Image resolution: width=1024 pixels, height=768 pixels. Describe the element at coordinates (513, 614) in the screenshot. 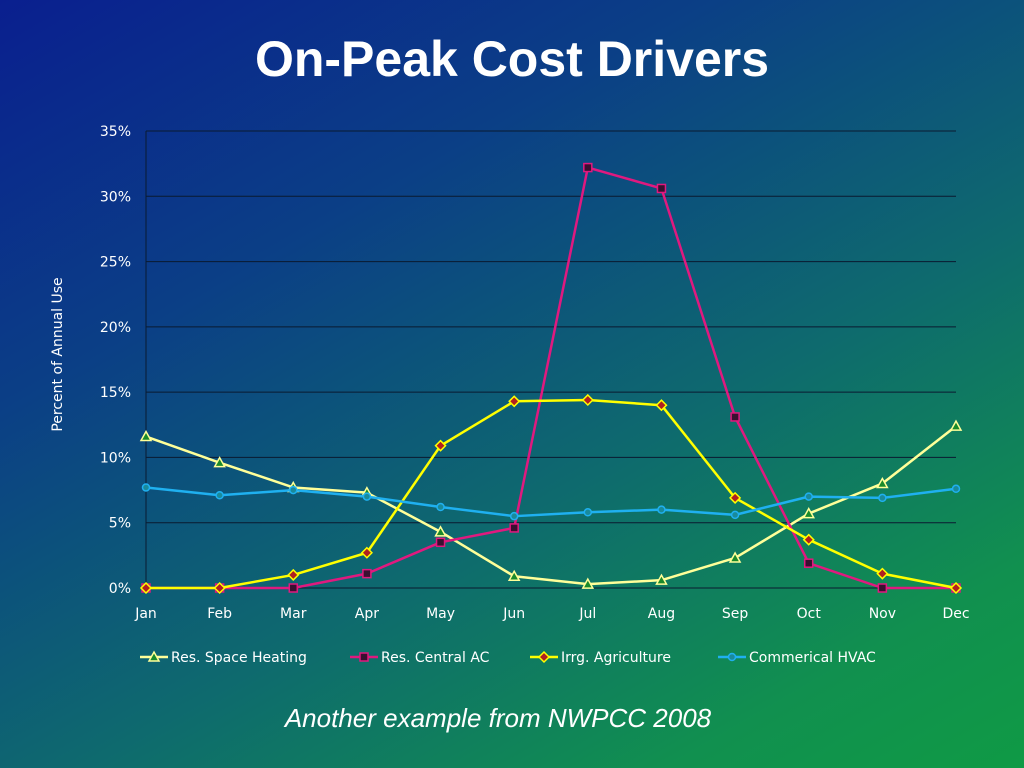

I see `x-tick-label: Jun` at that location.